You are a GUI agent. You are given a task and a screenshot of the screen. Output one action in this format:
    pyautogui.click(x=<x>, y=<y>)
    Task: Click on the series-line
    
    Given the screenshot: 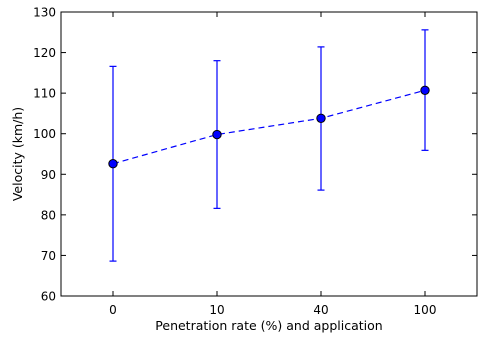 What is the action you would take?
    pyautogui.click(x=269, y=127)
    